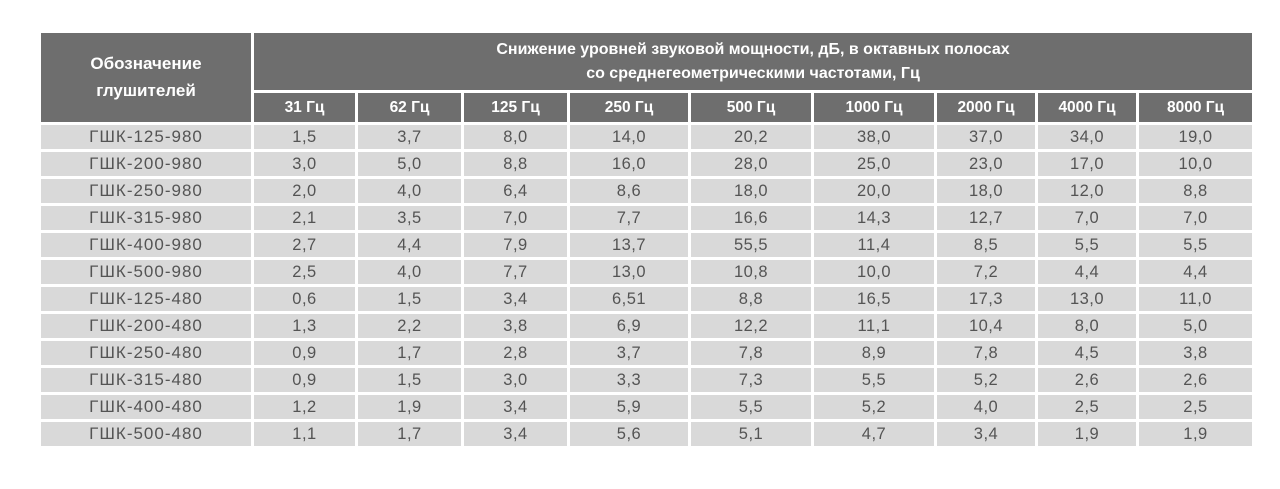 This screenshot has height=489, width=1280. What do you see at coordinates (629, 380) in the screenshot?
I see `value-cell: 3,3` at bounding box center [629, 380].